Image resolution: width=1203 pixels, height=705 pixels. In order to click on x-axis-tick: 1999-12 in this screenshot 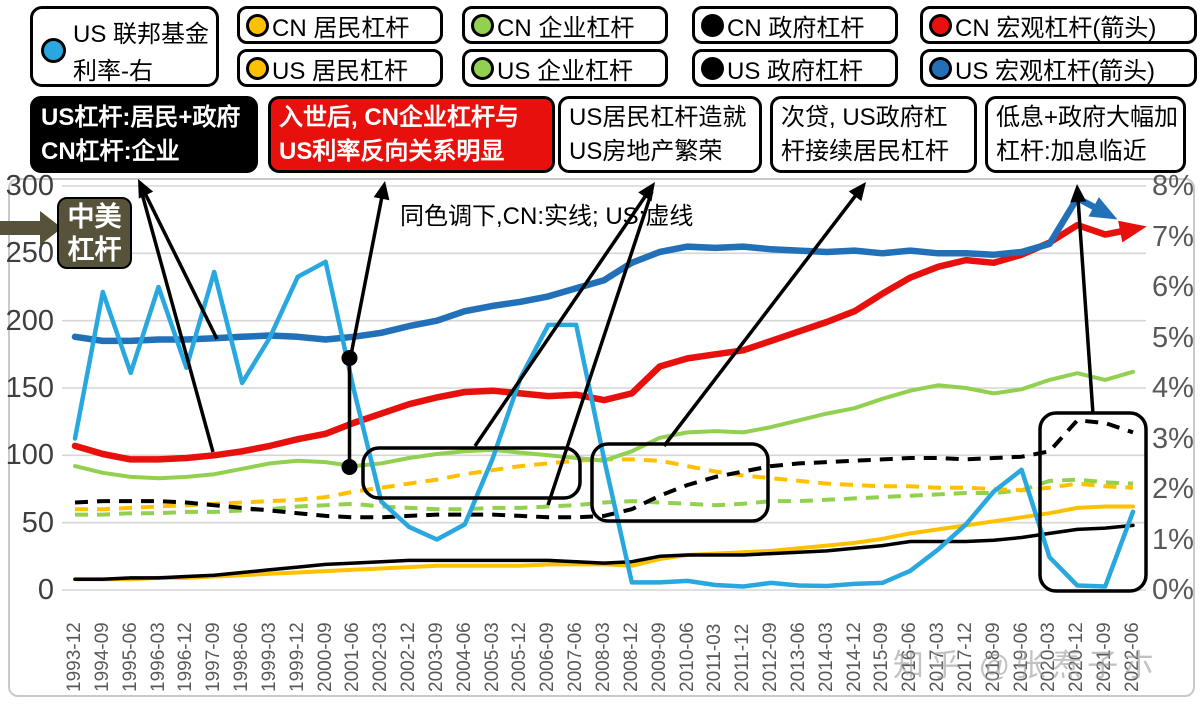, I will do `click(297, 657)`.